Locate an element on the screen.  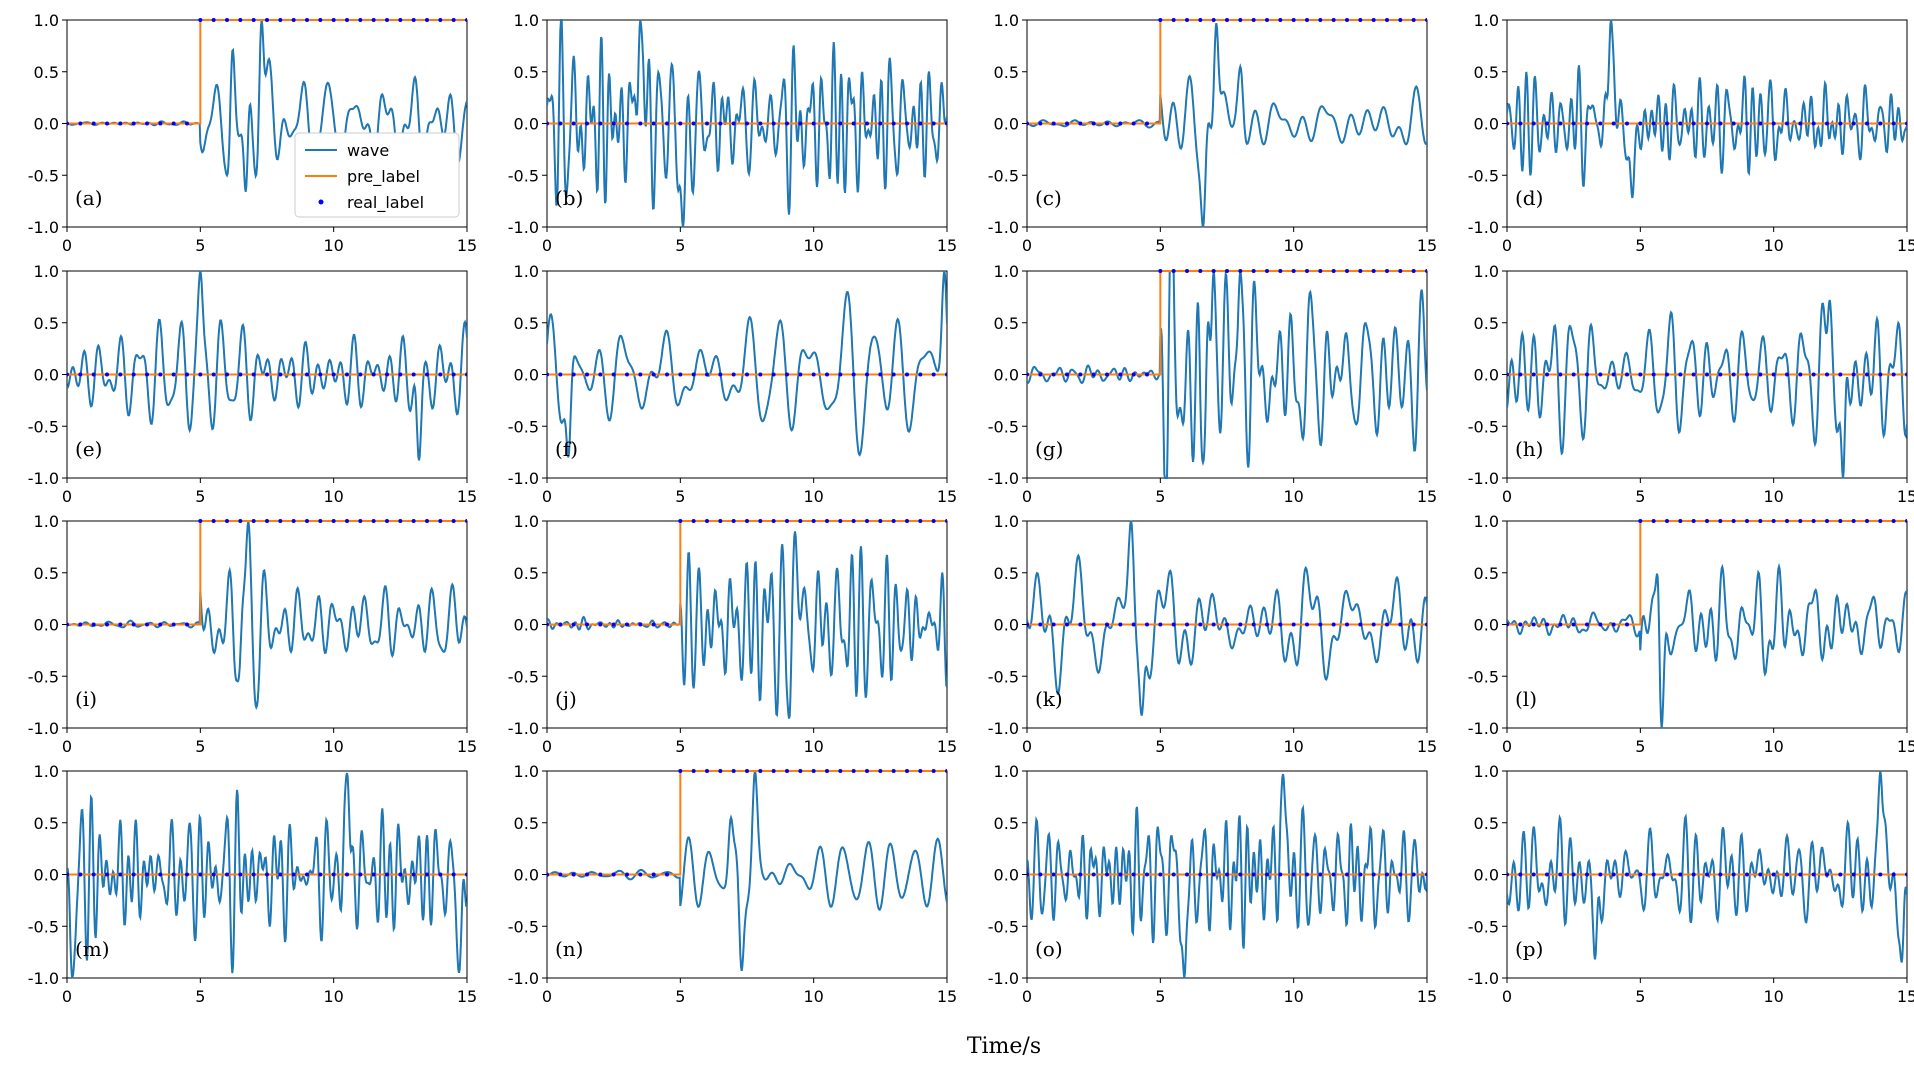
y-tick-label: 0.0 is located at coordinates (1486, 875).